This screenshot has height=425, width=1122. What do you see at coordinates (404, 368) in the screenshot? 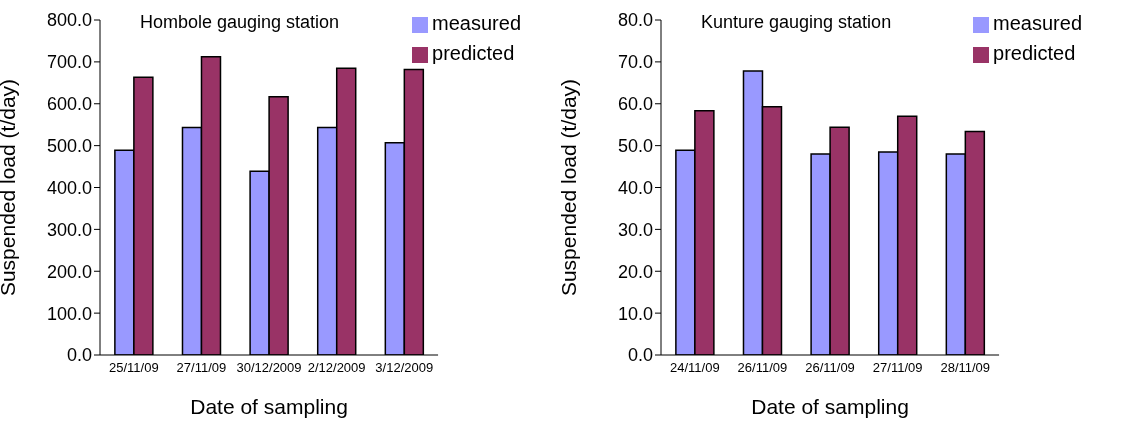
I see `x-tick-label: 3/12/2009` at bounding box center [404, 368].